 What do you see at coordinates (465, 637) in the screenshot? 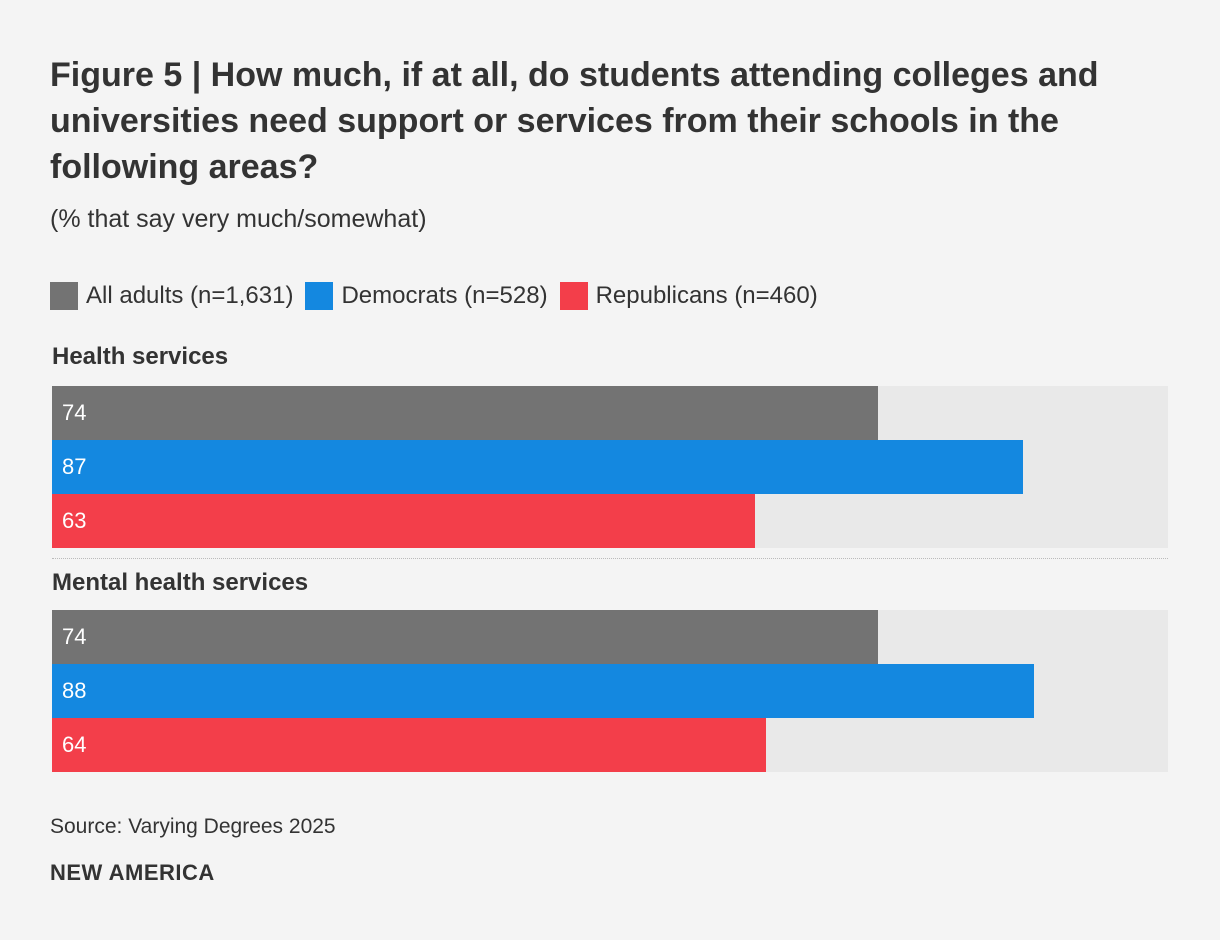
I see `bar-mental-all-adults: 74` at bounding box center [465, 637].